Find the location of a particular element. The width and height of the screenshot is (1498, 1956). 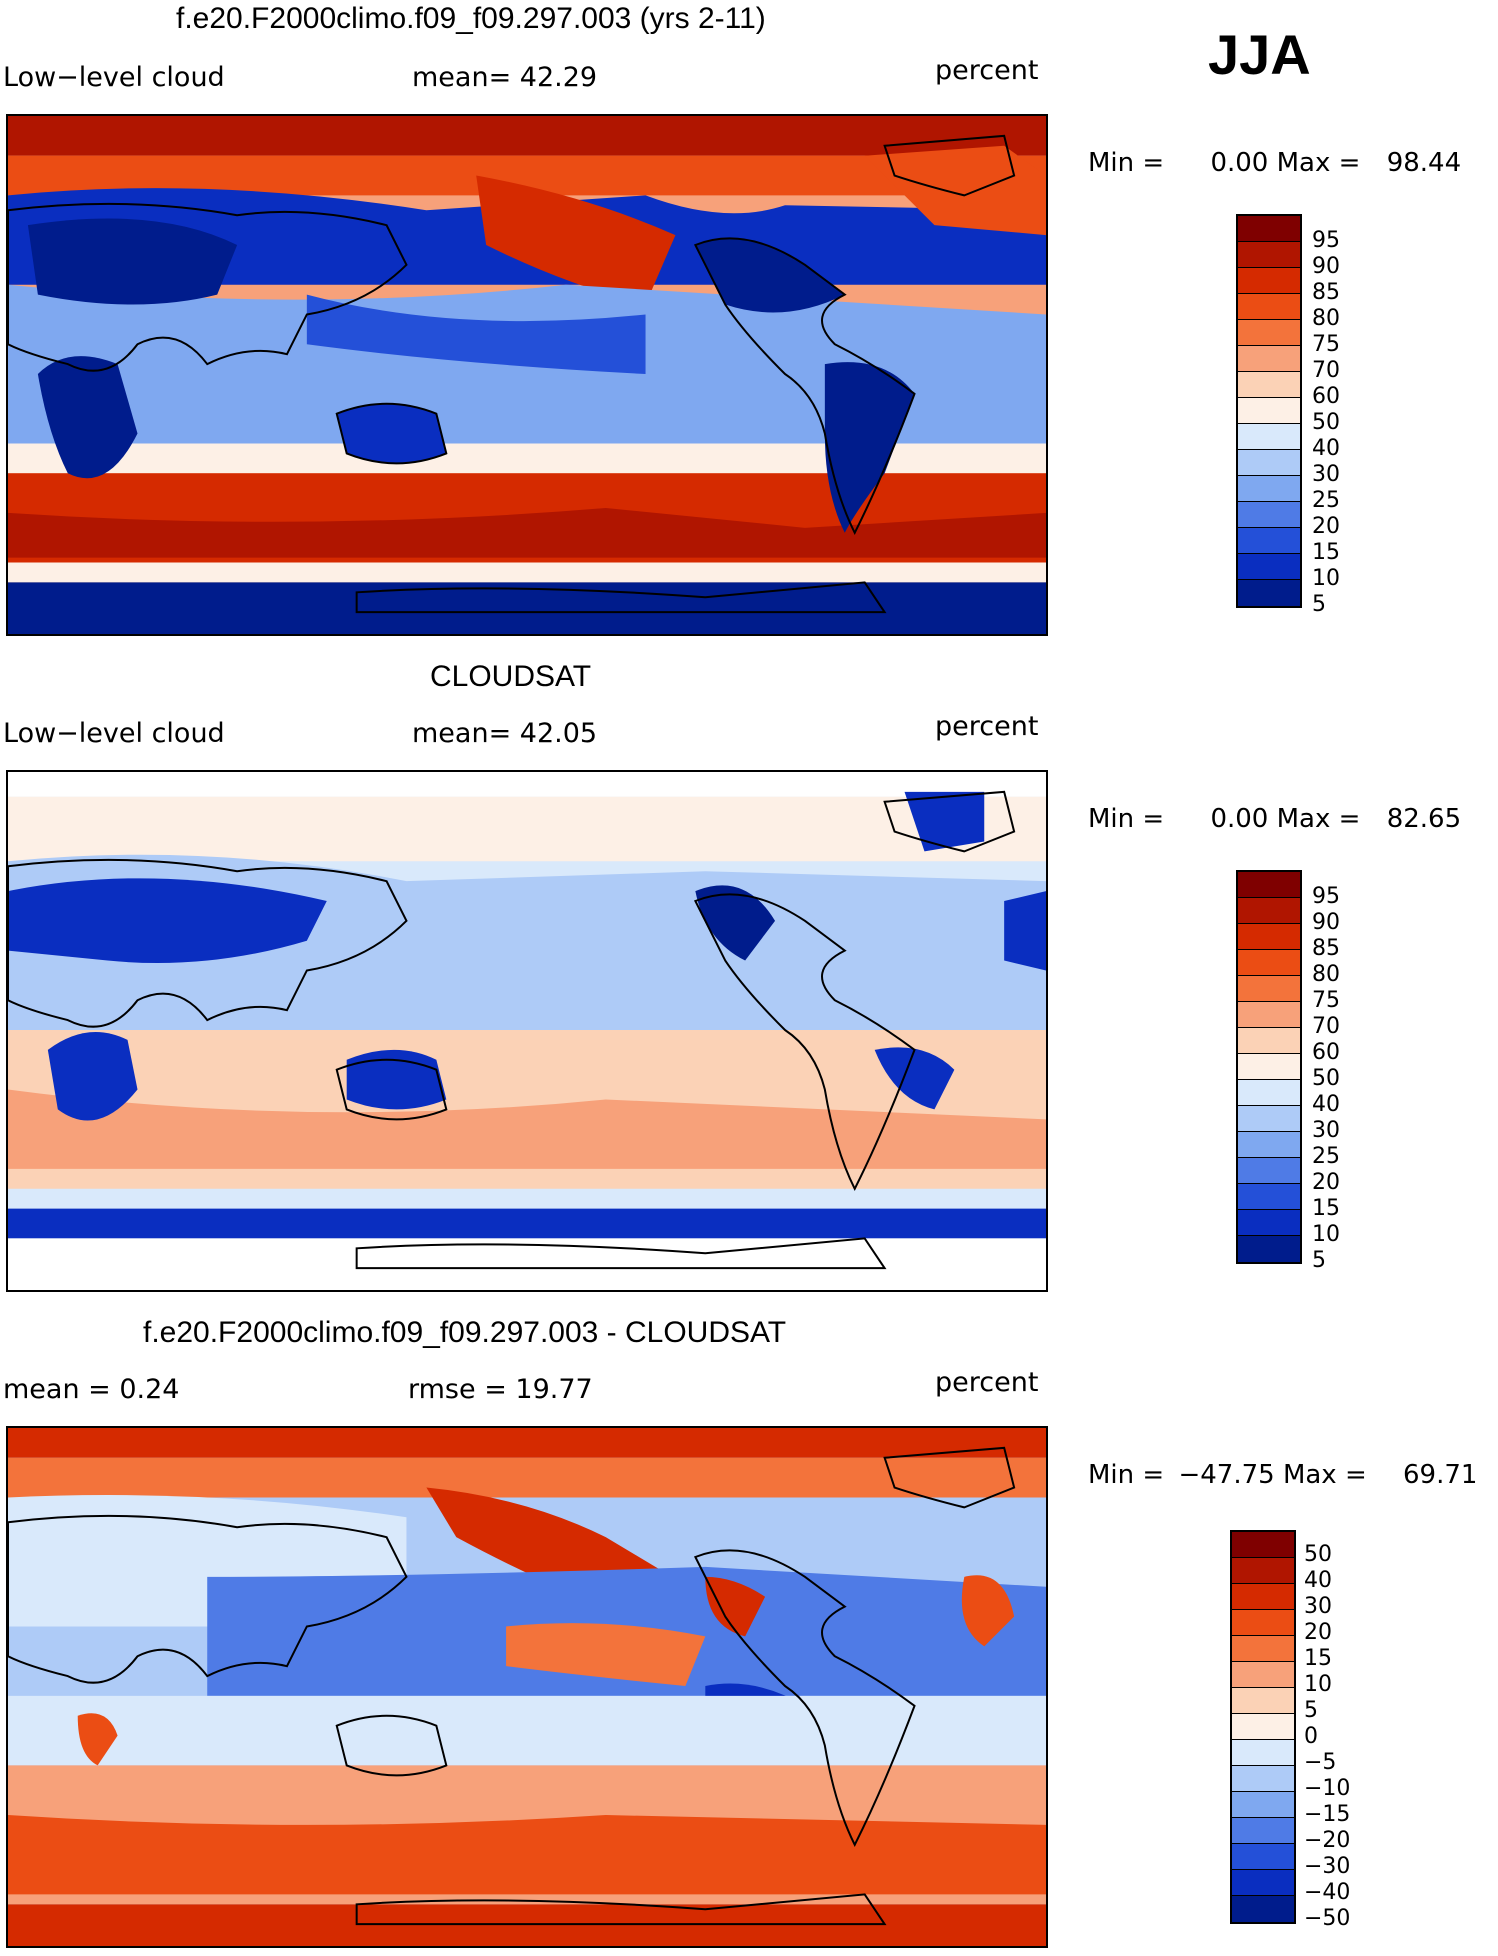

colorbar-tick: −5 is located at coordinates (1320, 1762).